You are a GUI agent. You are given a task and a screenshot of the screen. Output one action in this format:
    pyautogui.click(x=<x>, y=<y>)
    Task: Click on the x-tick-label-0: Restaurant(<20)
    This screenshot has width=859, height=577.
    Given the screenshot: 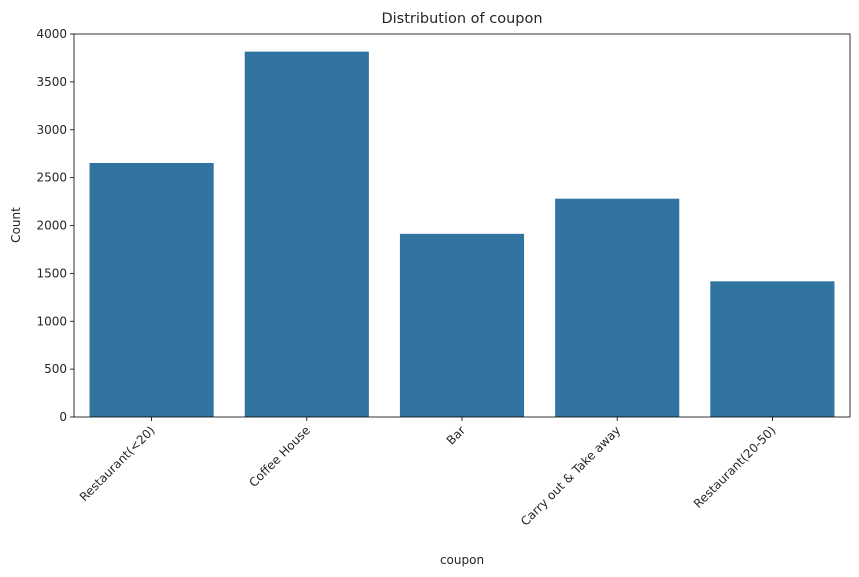 What is the action you would take?
    pyautogui.click(x=117, y=463)
    